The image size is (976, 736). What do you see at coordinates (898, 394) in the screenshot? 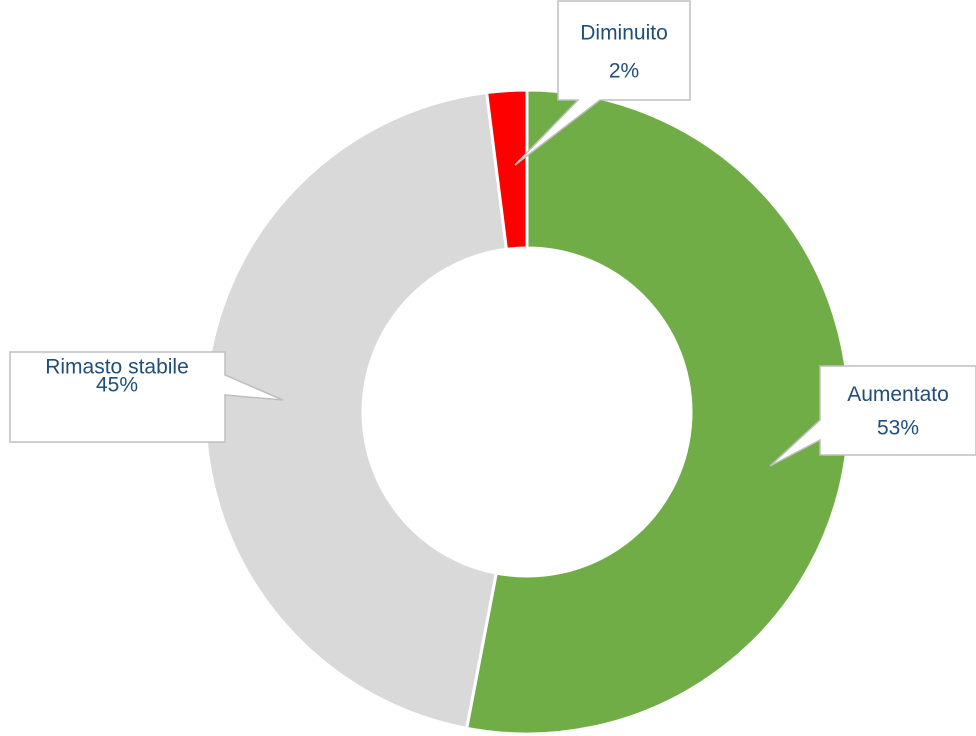
I see `category-label: Aumentato` at bounding box center [898, 394].